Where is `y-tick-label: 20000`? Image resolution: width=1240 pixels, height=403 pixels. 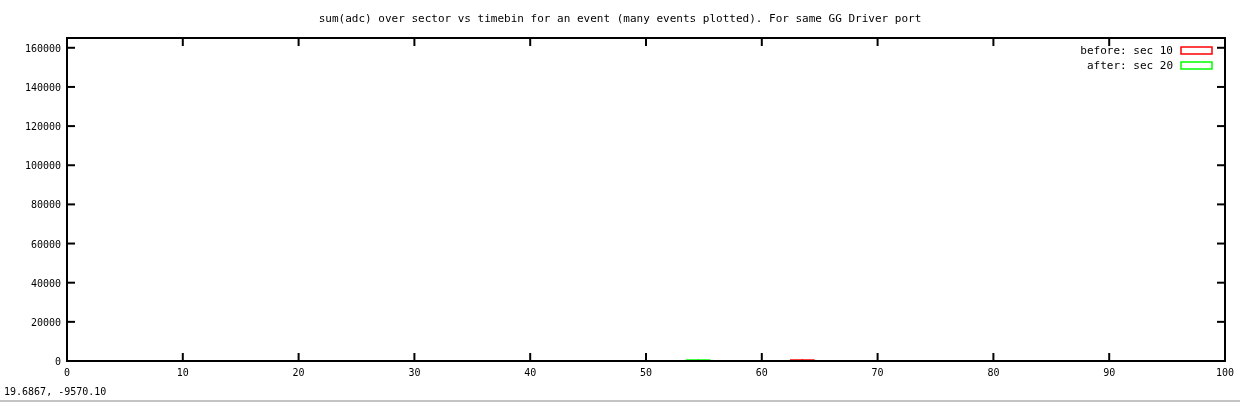 y-tick-label: 20000 is located at coordinates (45, 322).